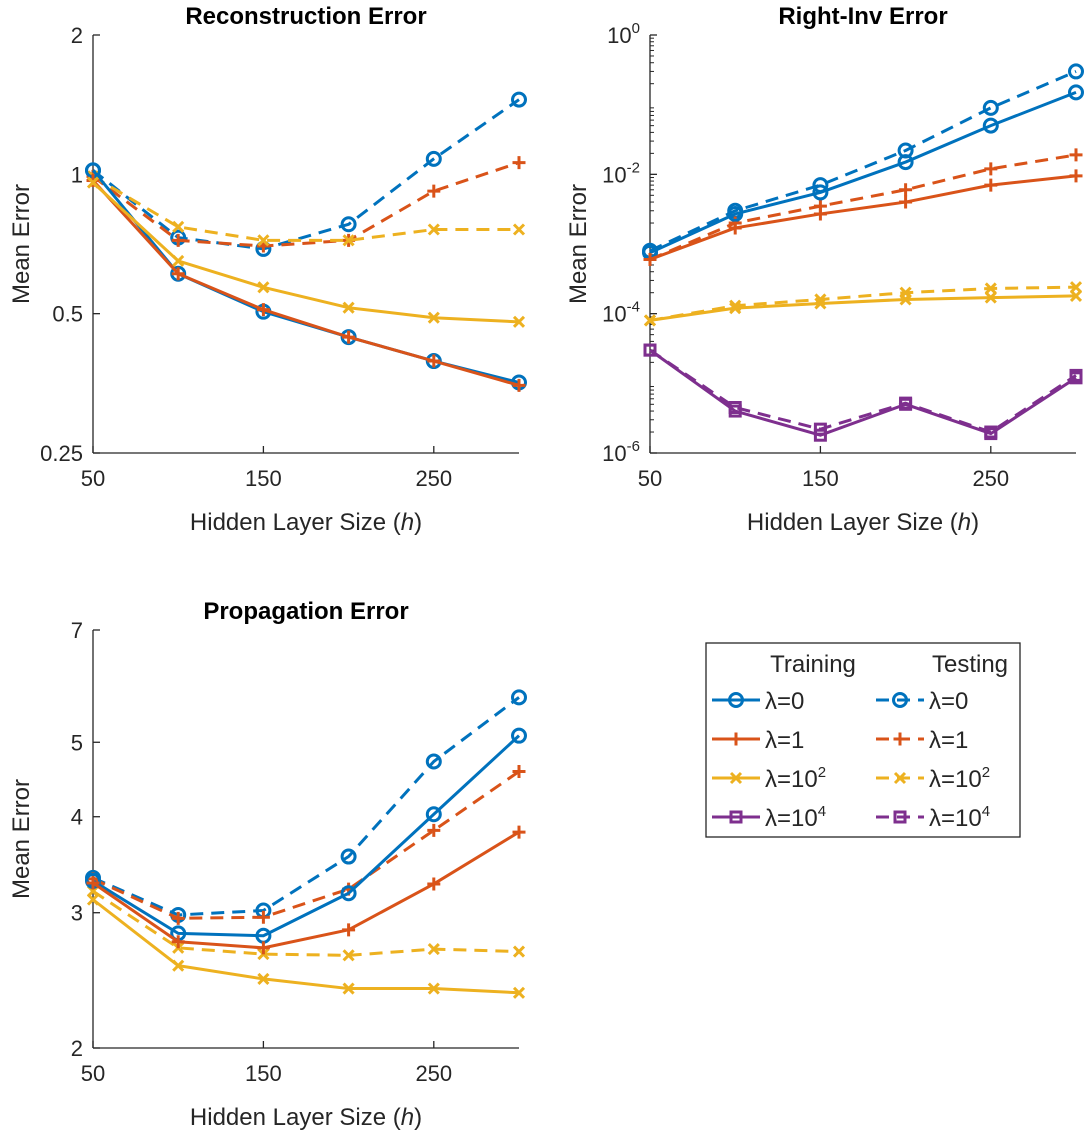 The image size is (1084, 1134). What do you see at coordinates (621, 452) in the screenshot?
I see `y-tick-label: 10⁻⁶` at bounding box center [621, 452].